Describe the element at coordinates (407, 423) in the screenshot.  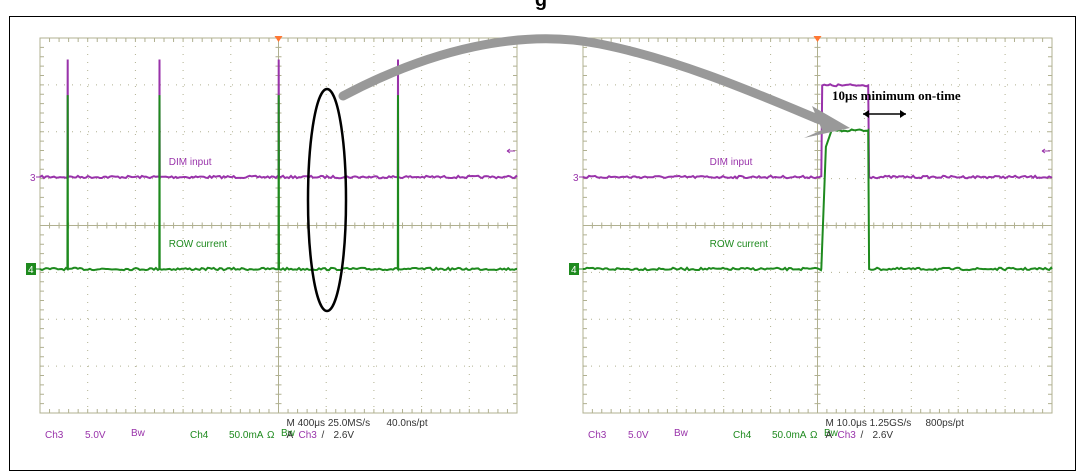
I see `readout-sample-interval: 40.0ns/pt` at that location.